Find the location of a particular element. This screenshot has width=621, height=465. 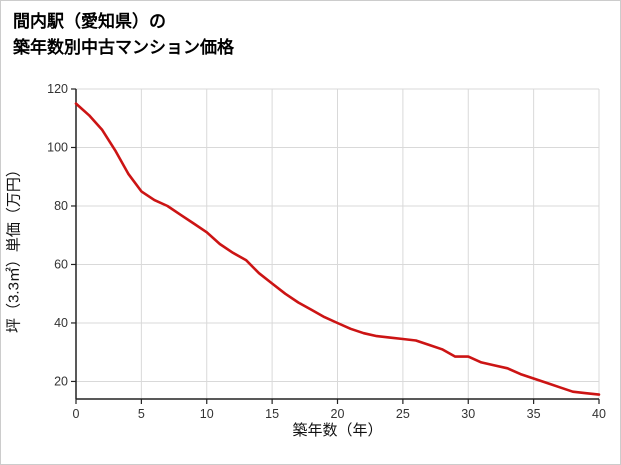

y-tick-label: 80 is located at coordinates (61, 206).